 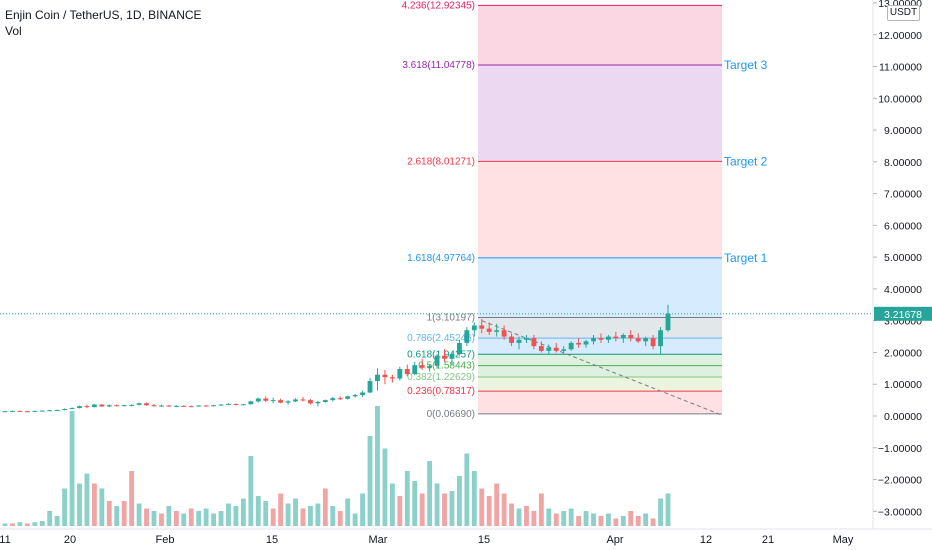 I want to click on volume-legend: Vol, so click(x=13, y=31).